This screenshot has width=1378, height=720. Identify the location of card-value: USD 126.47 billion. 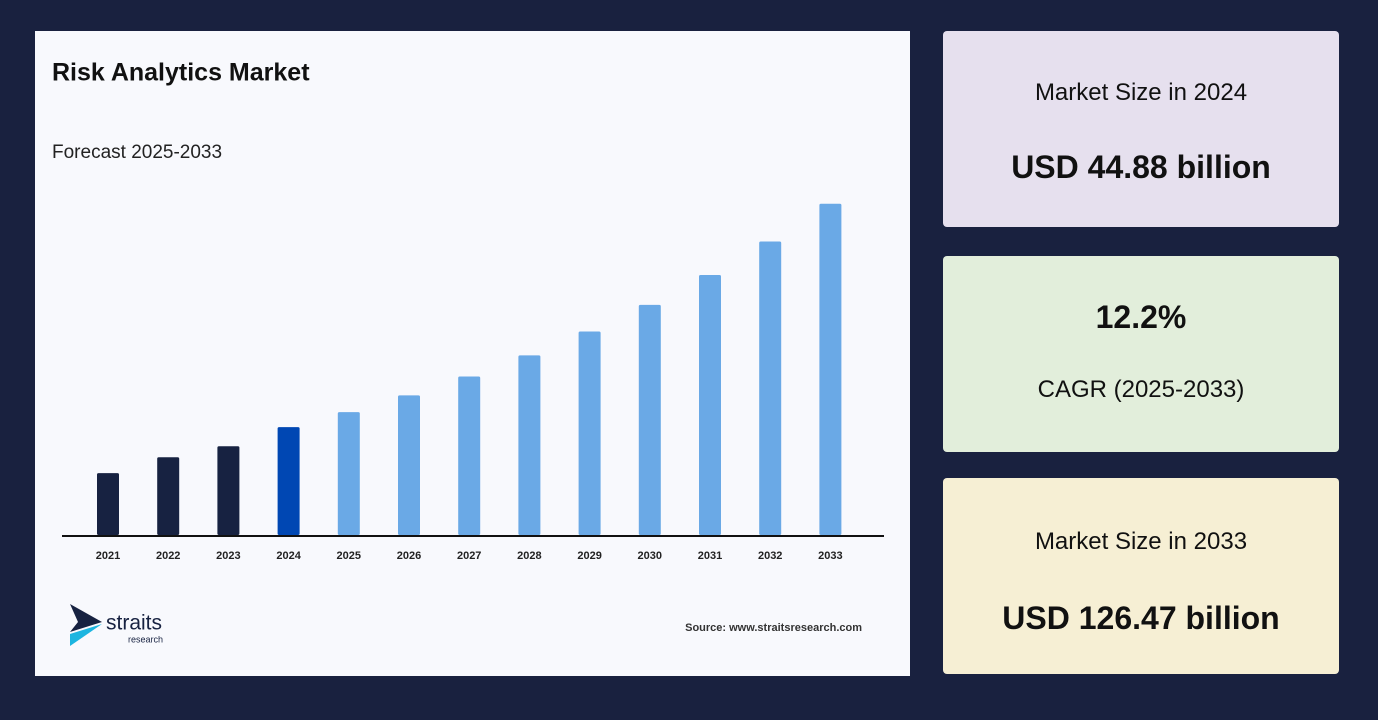
(1141, 618).